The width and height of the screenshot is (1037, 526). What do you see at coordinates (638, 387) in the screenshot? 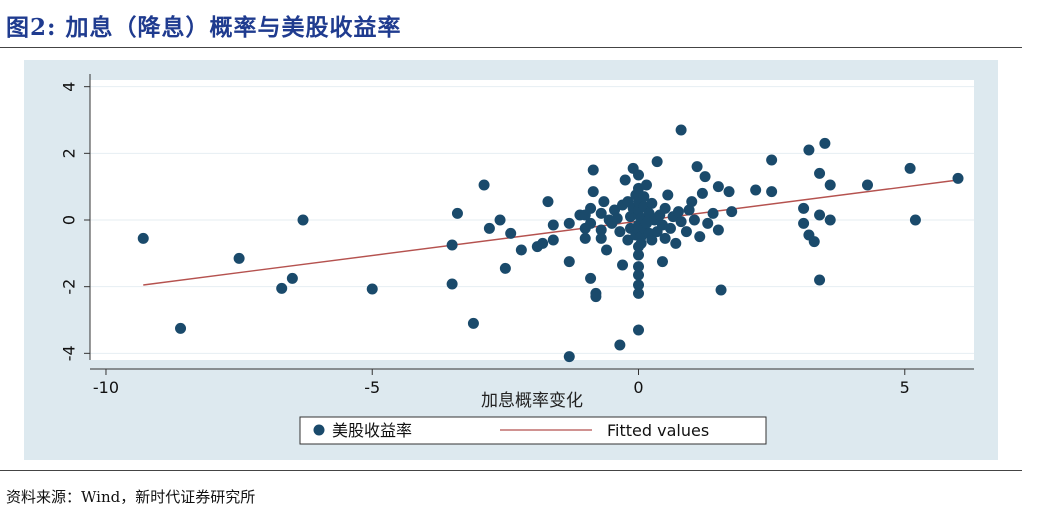
I see `x-tick-label: 0` at bounding box center [638, 387].